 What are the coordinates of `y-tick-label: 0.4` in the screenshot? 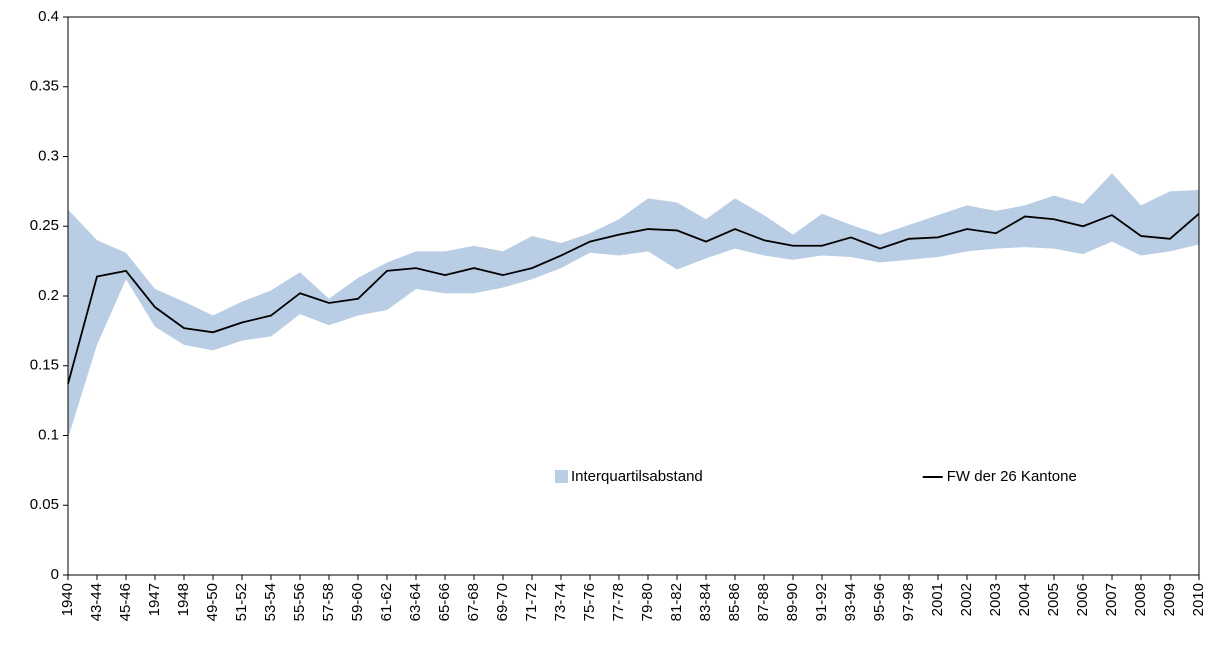 It's located at (48, 16).